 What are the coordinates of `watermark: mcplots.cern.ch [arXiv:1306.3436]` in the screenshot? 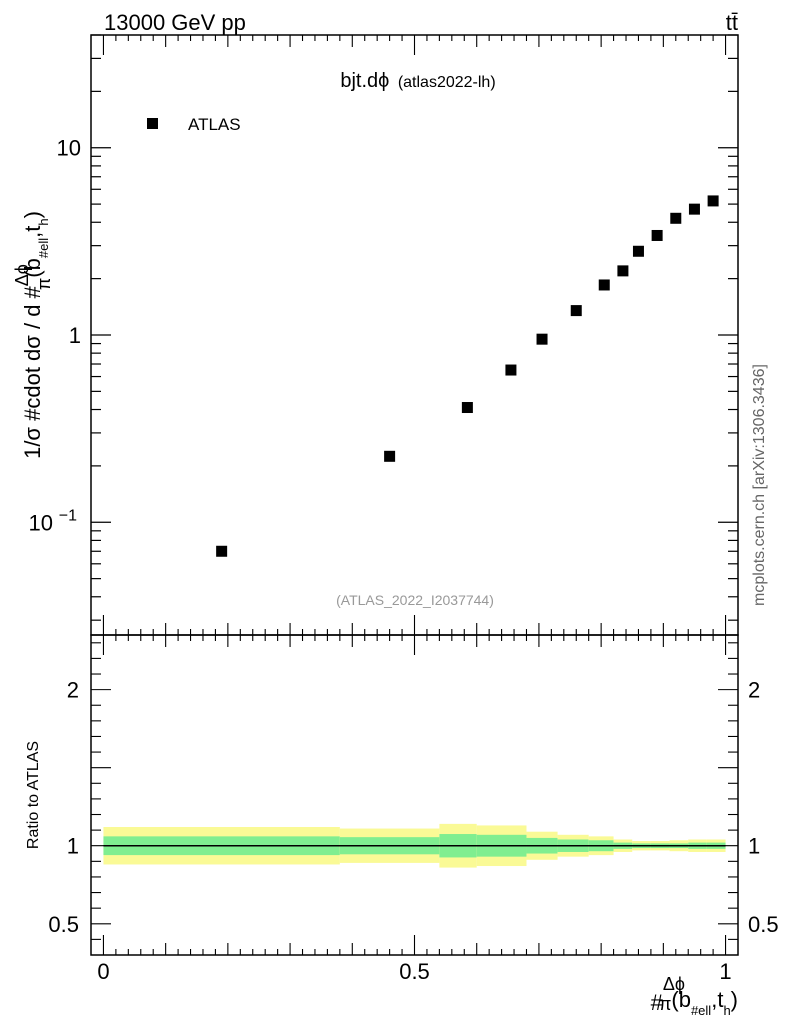 It's located at (759, 485).